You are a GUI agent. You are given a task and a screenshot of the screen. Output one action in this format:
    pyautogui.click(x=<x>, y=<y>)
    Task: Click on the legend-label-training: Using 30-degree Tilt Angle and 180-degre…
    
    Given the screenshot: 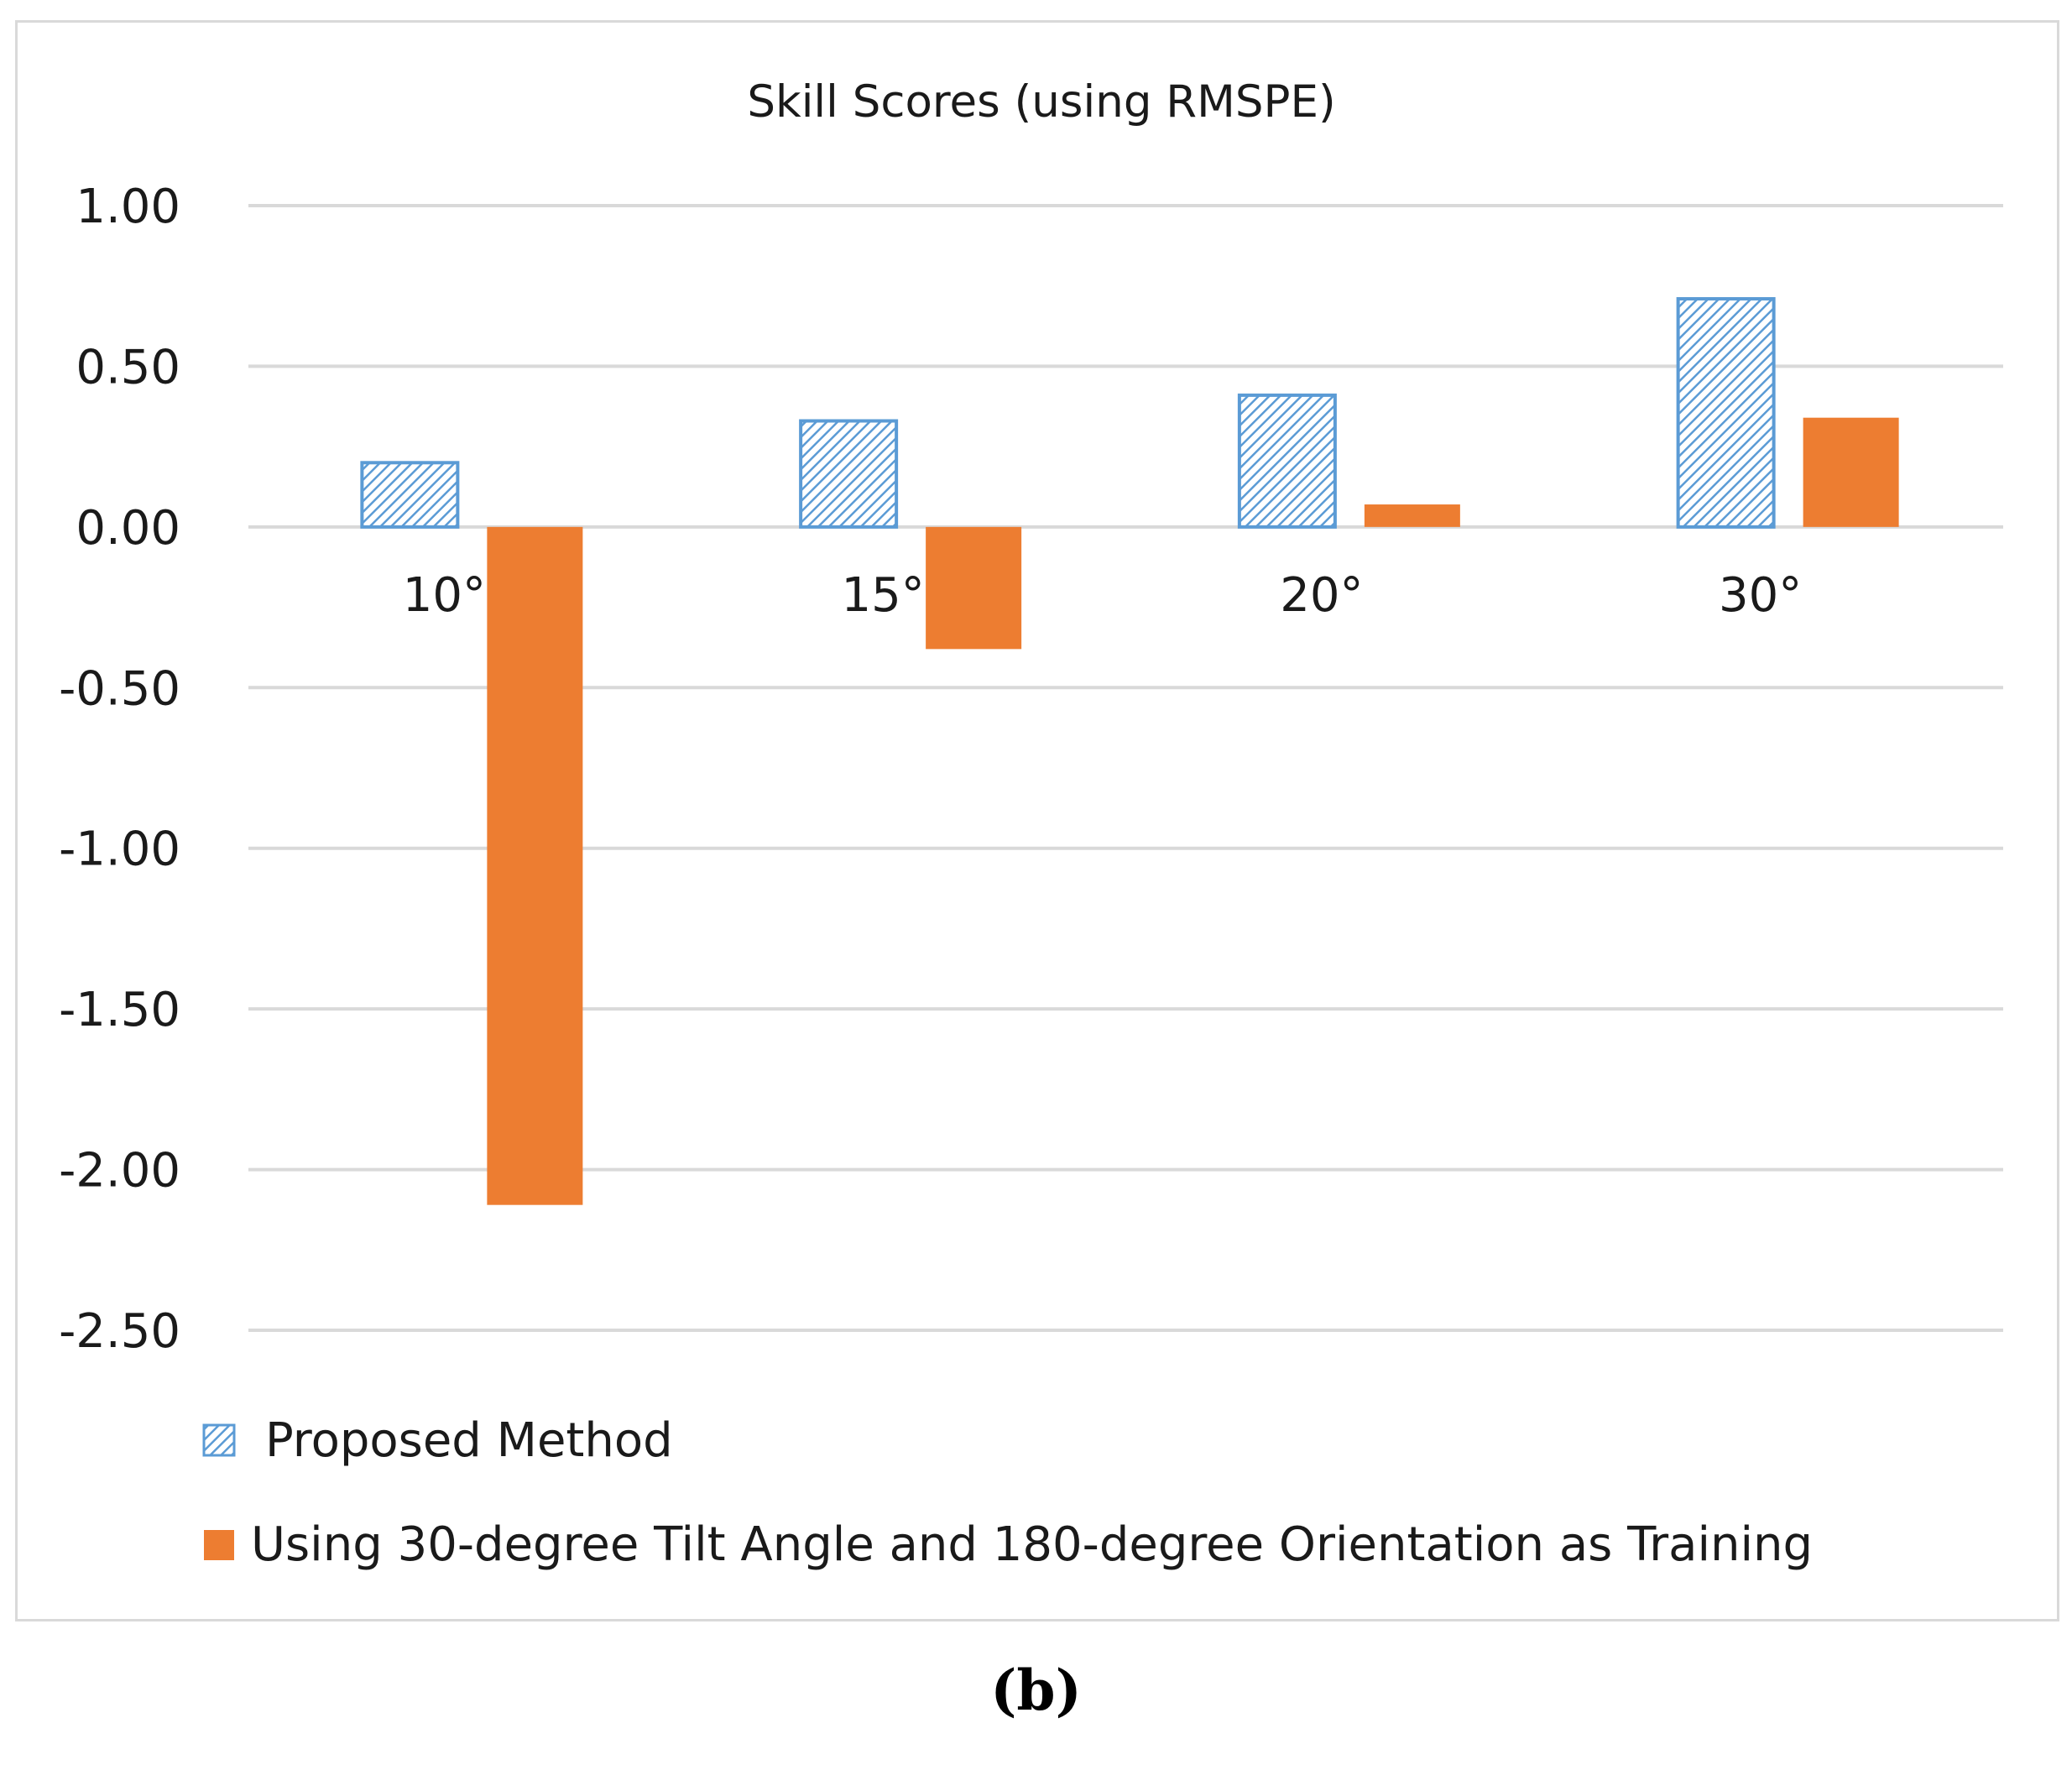 What is the action you would take?
    pyautogui.click(x=1032, y=1544)
    